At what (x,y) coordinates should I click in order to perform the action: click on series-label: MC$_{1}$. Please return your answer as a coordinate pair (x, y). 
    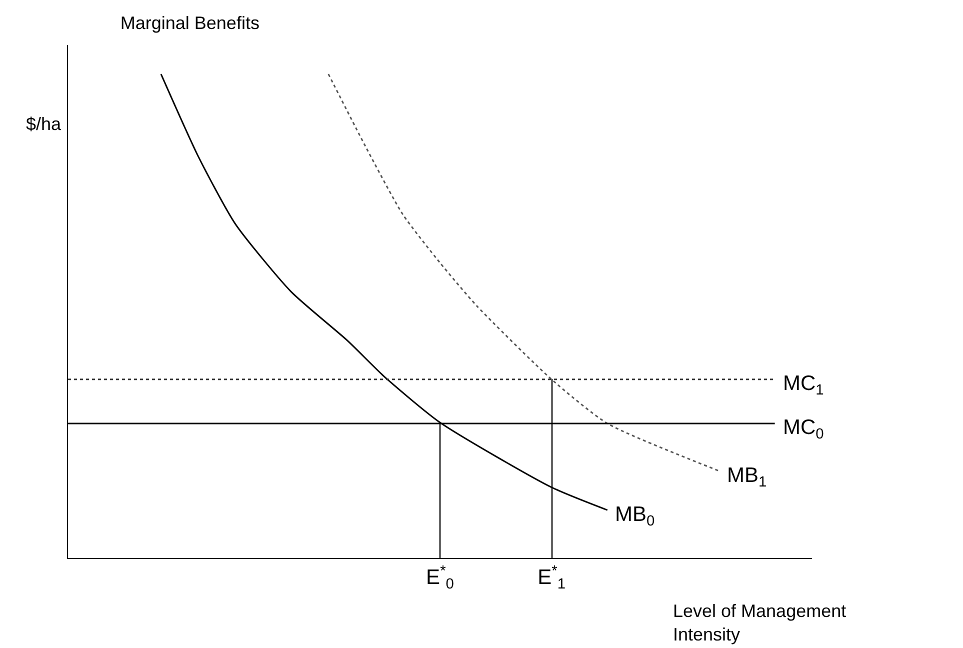
    Looking at the image, I should click on (803, 385).